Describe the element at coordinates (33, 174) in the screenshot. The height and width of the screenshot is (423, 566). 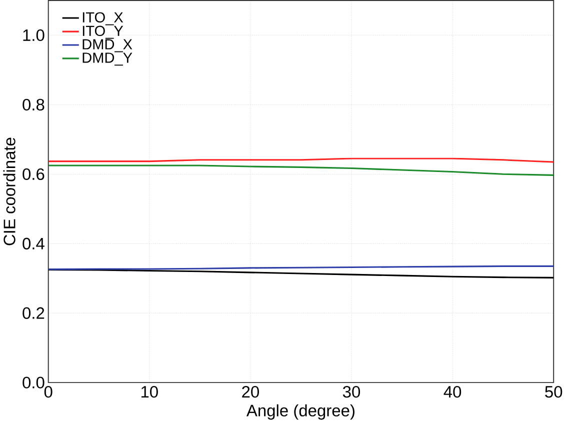
I see `y-tick-label: 0.6` at that location.